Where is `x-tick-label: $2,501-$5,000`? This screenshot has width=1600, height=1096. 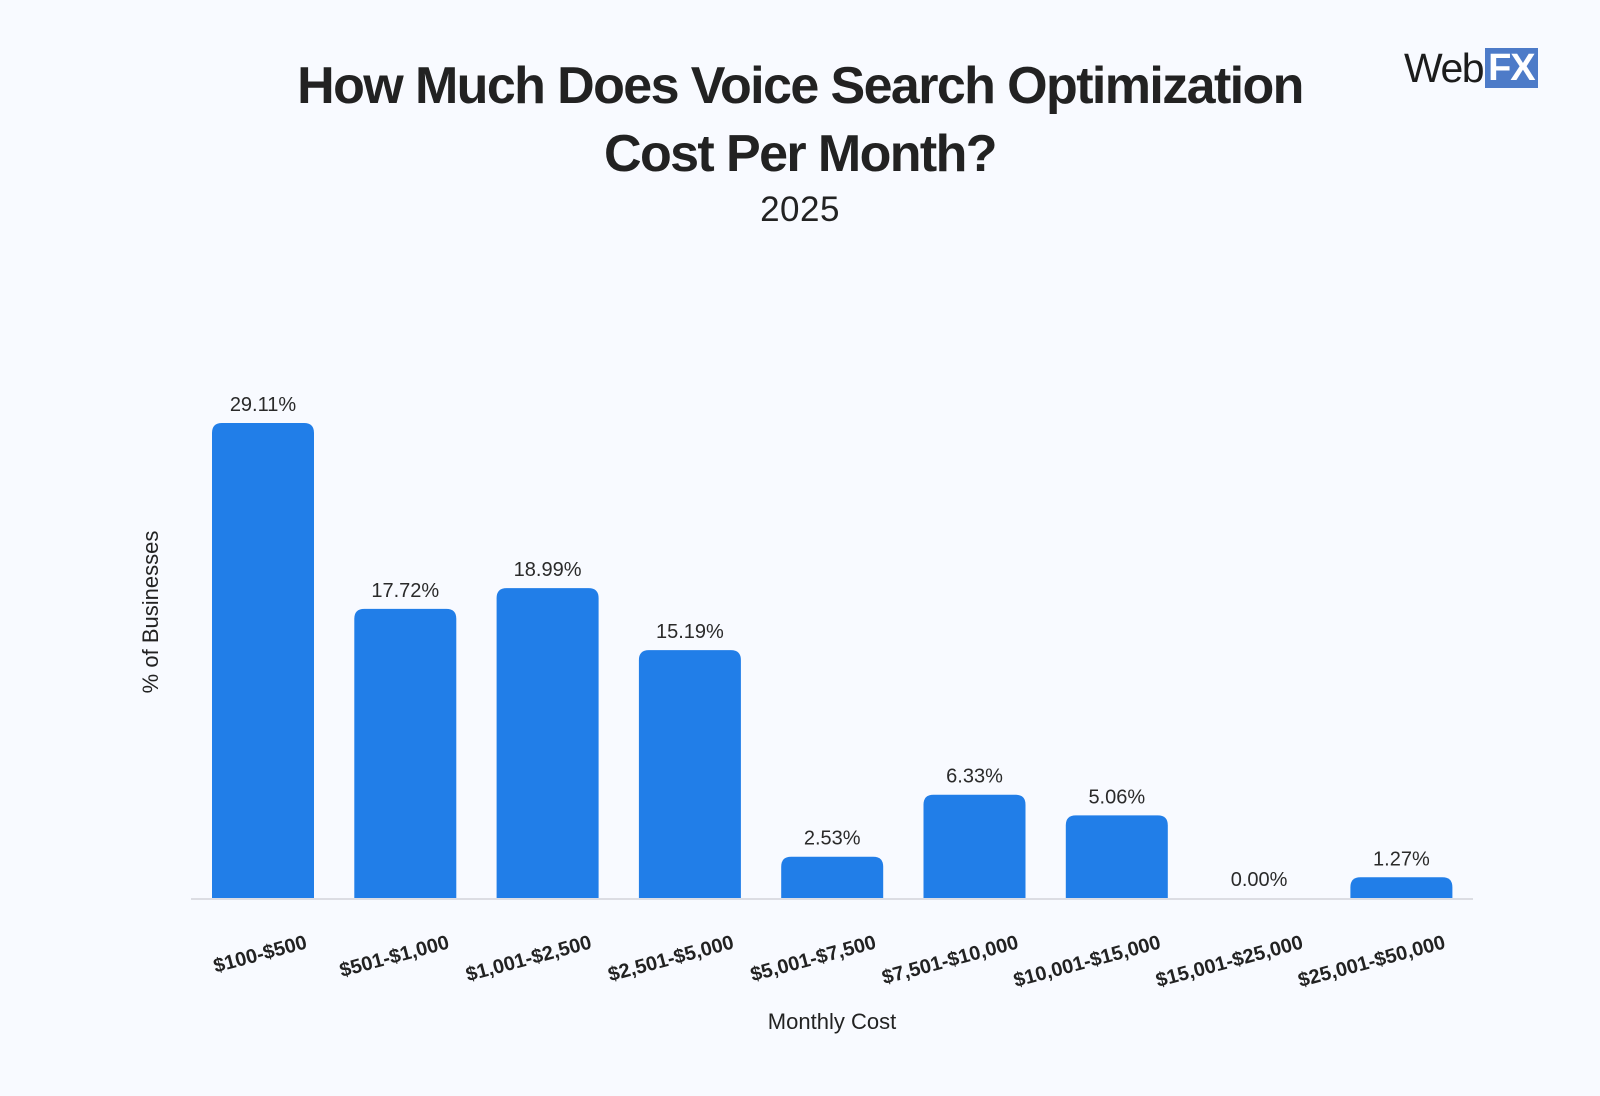
x-tick-label: $2,501-$5,000 is located at coordinates (671, 959).